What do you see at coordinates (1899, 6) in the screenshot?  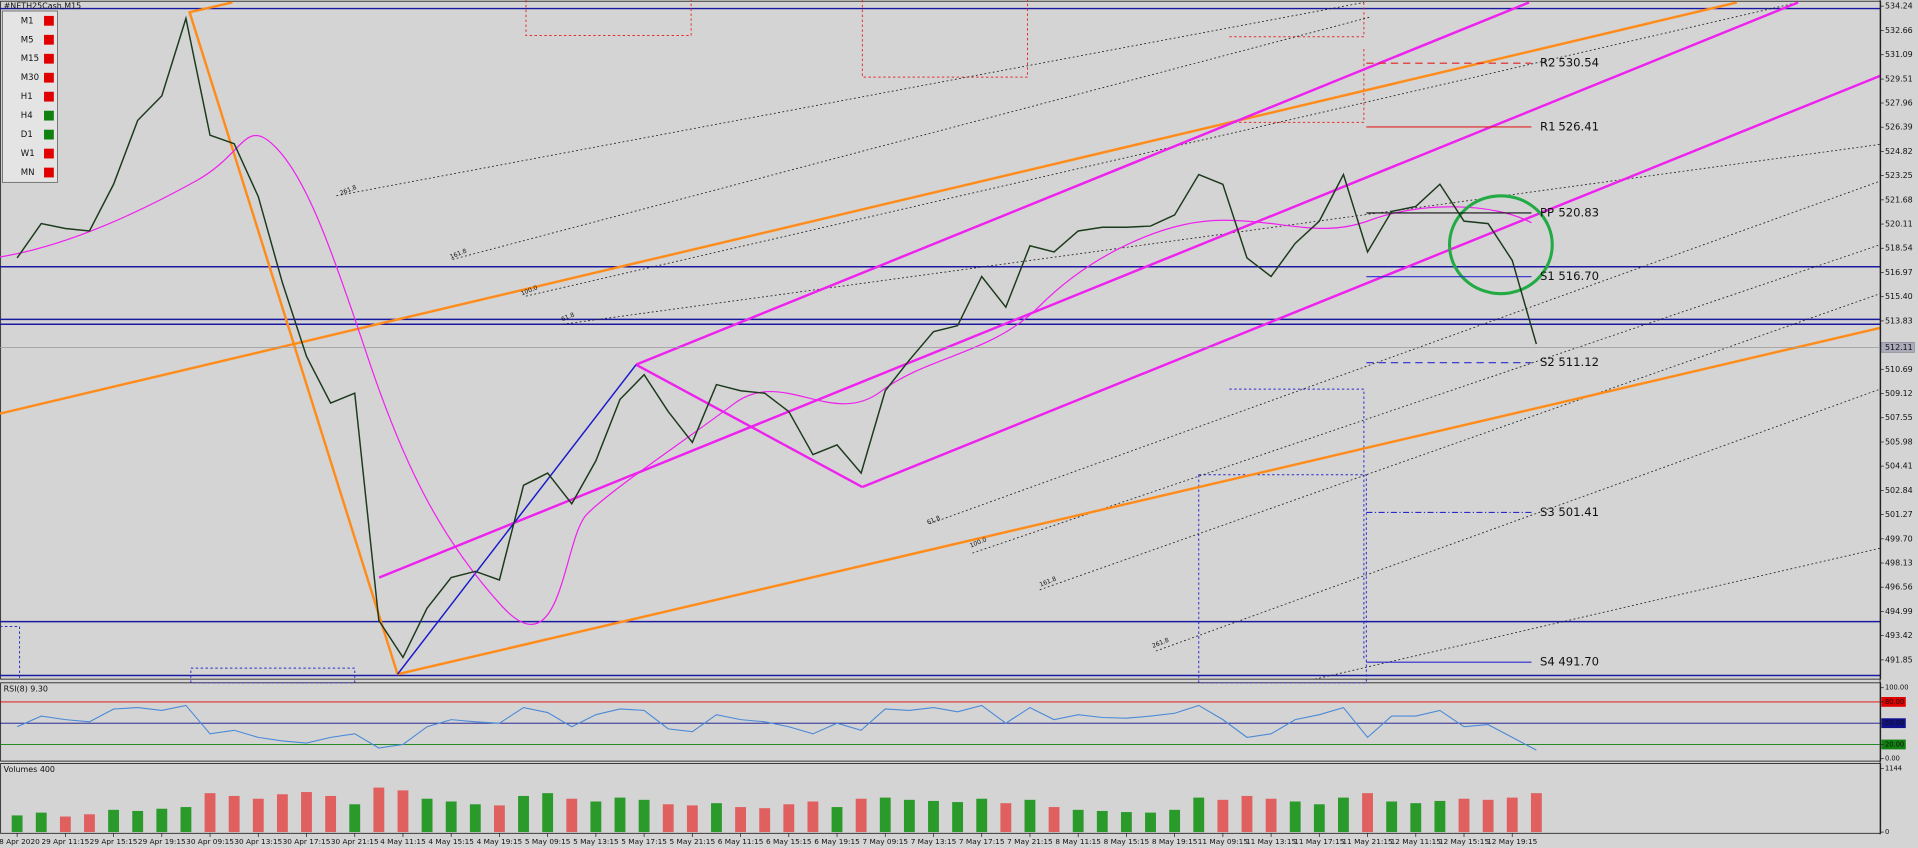 I see `y-tick-label: 534.24` at bounding box center [1899, 6].